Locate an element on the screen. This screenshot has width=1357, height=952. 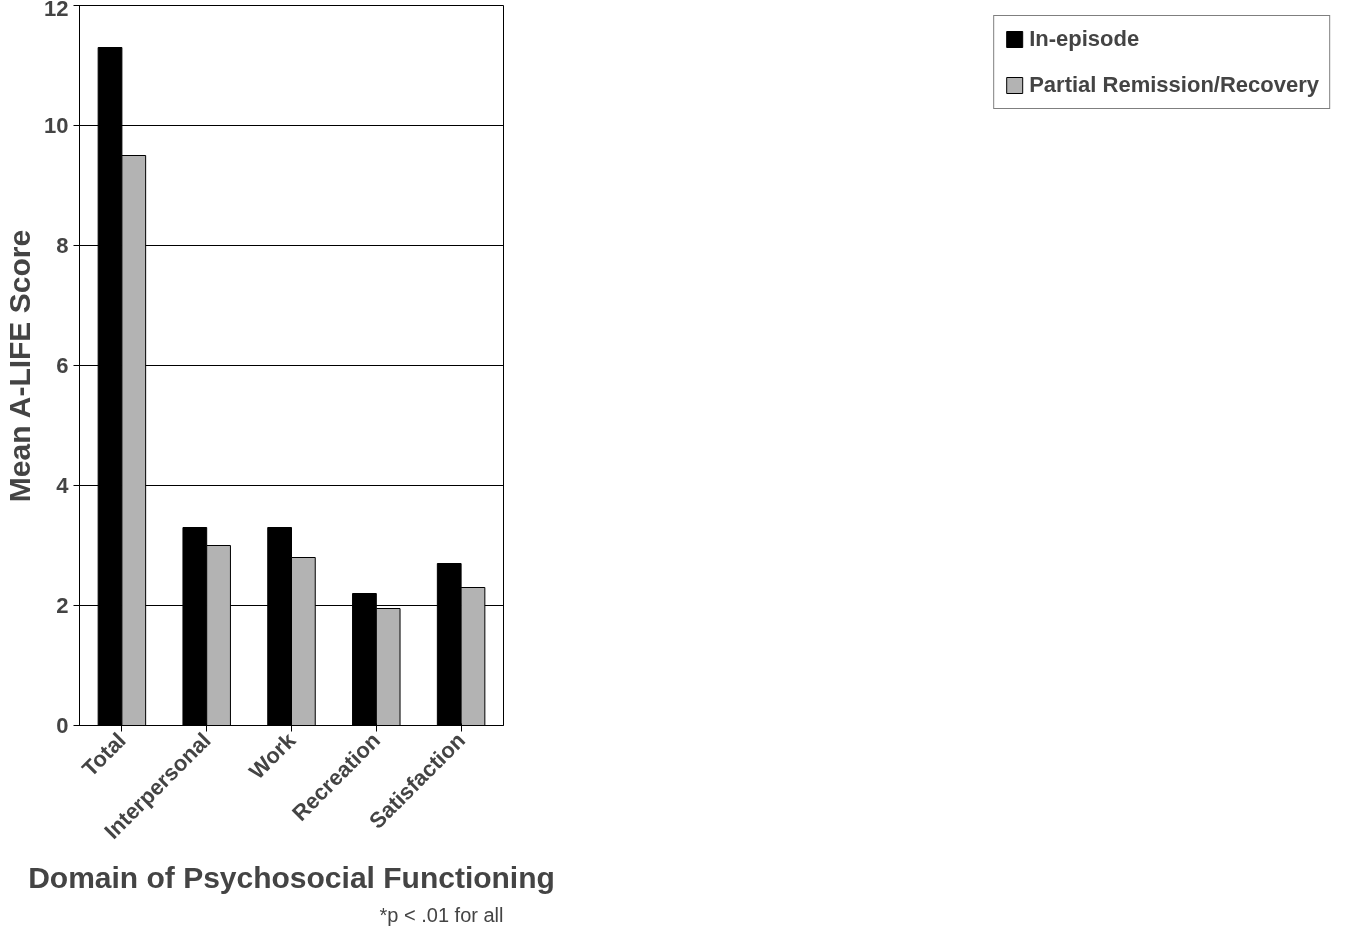
x-axis-title: Domain of Psychosocial Functioning is located at coordinates (291, 877).